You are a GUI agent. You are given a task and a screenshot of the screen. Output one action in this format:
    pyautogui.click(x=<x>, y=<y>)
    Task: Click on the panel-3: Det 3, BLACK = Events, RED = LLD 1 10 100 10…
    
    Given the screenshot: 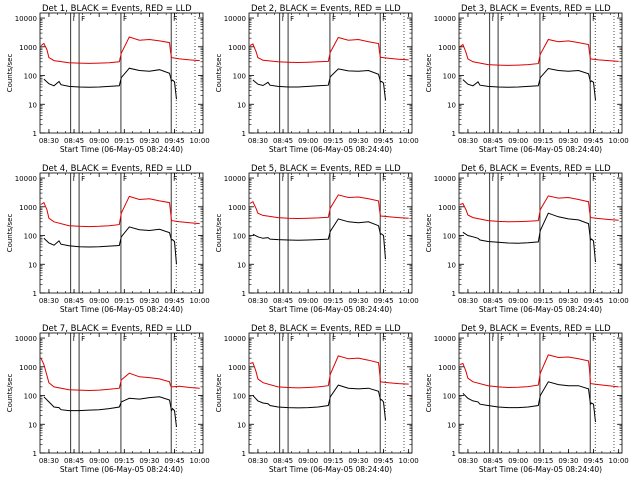 What is the action you would take?
    pyautogui.click(x=527, y=79)
    